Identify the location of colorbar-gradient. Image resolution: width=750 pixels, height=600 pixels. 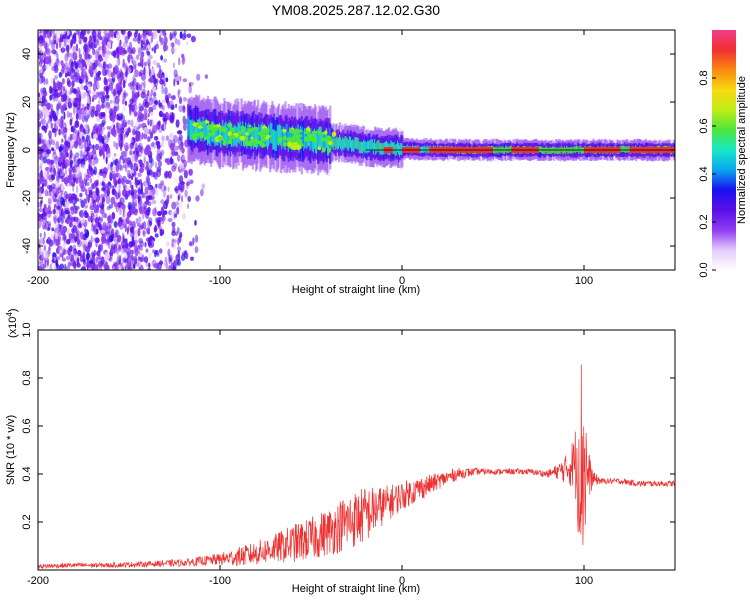
(724, 150).